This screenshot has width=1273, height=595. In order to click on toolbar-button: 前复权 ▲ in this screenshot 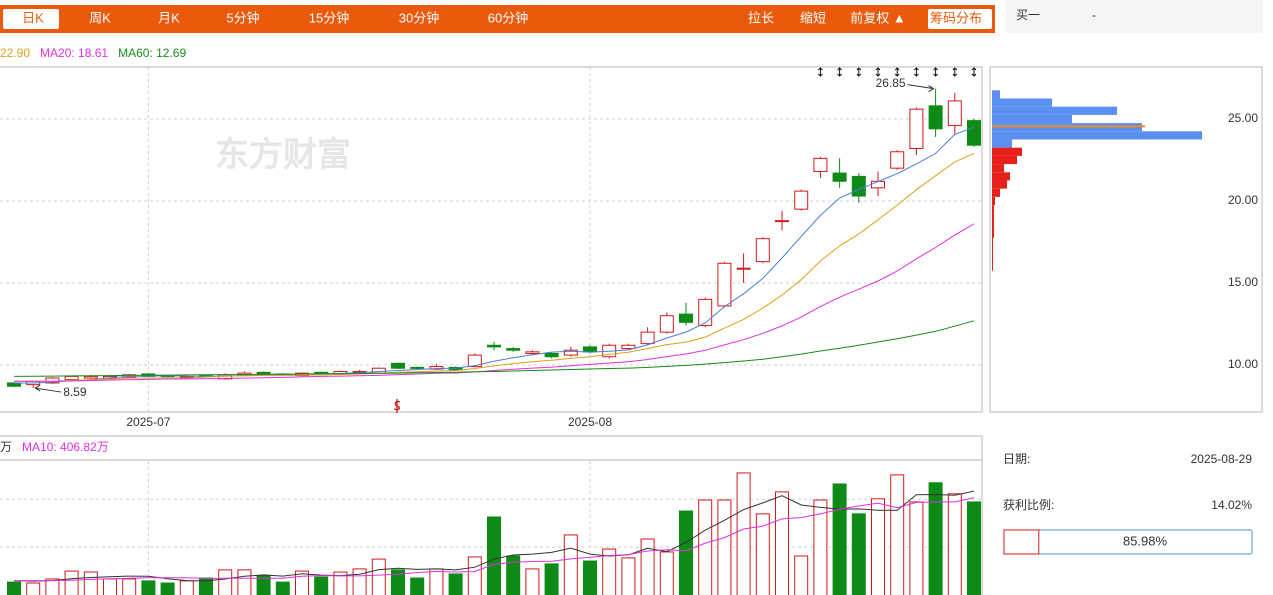, I will do `click(877, 17)`.